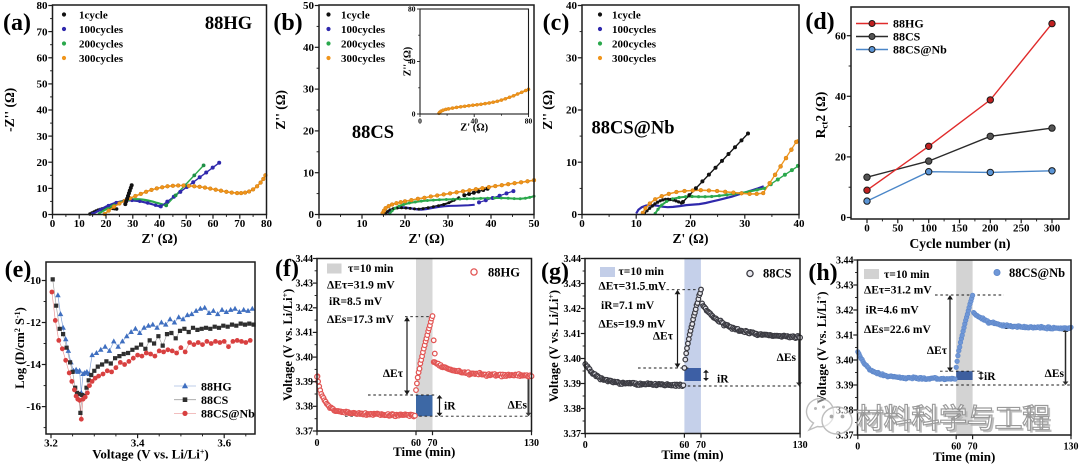 The width and height of the screenshot is (1080, 466). Describe the element at coordinates (33, 323) in the screenshot. I see `svg-text: -12` at that location.